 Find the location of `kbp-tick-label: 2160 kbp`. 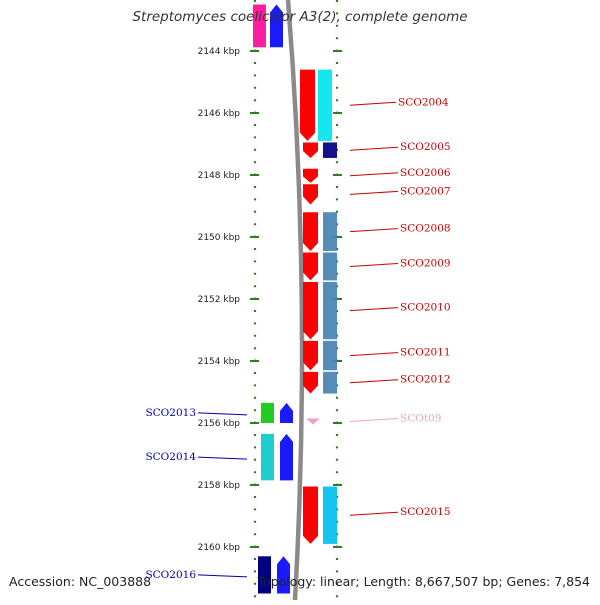

kbp-tick-label: 2160 kbp is located at coordinates (219, 548).